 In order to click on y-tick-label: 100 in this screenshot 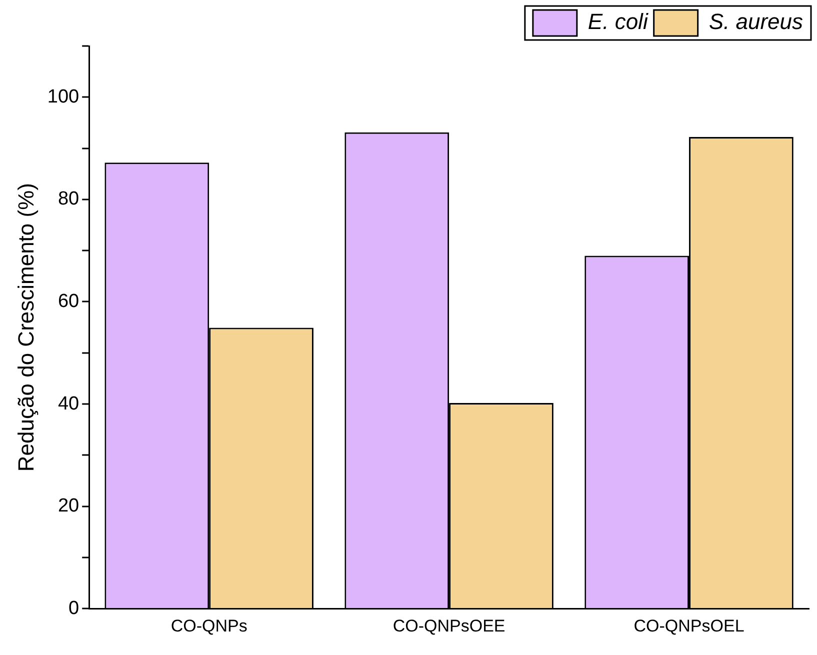, I will do `click(63, 97)`.